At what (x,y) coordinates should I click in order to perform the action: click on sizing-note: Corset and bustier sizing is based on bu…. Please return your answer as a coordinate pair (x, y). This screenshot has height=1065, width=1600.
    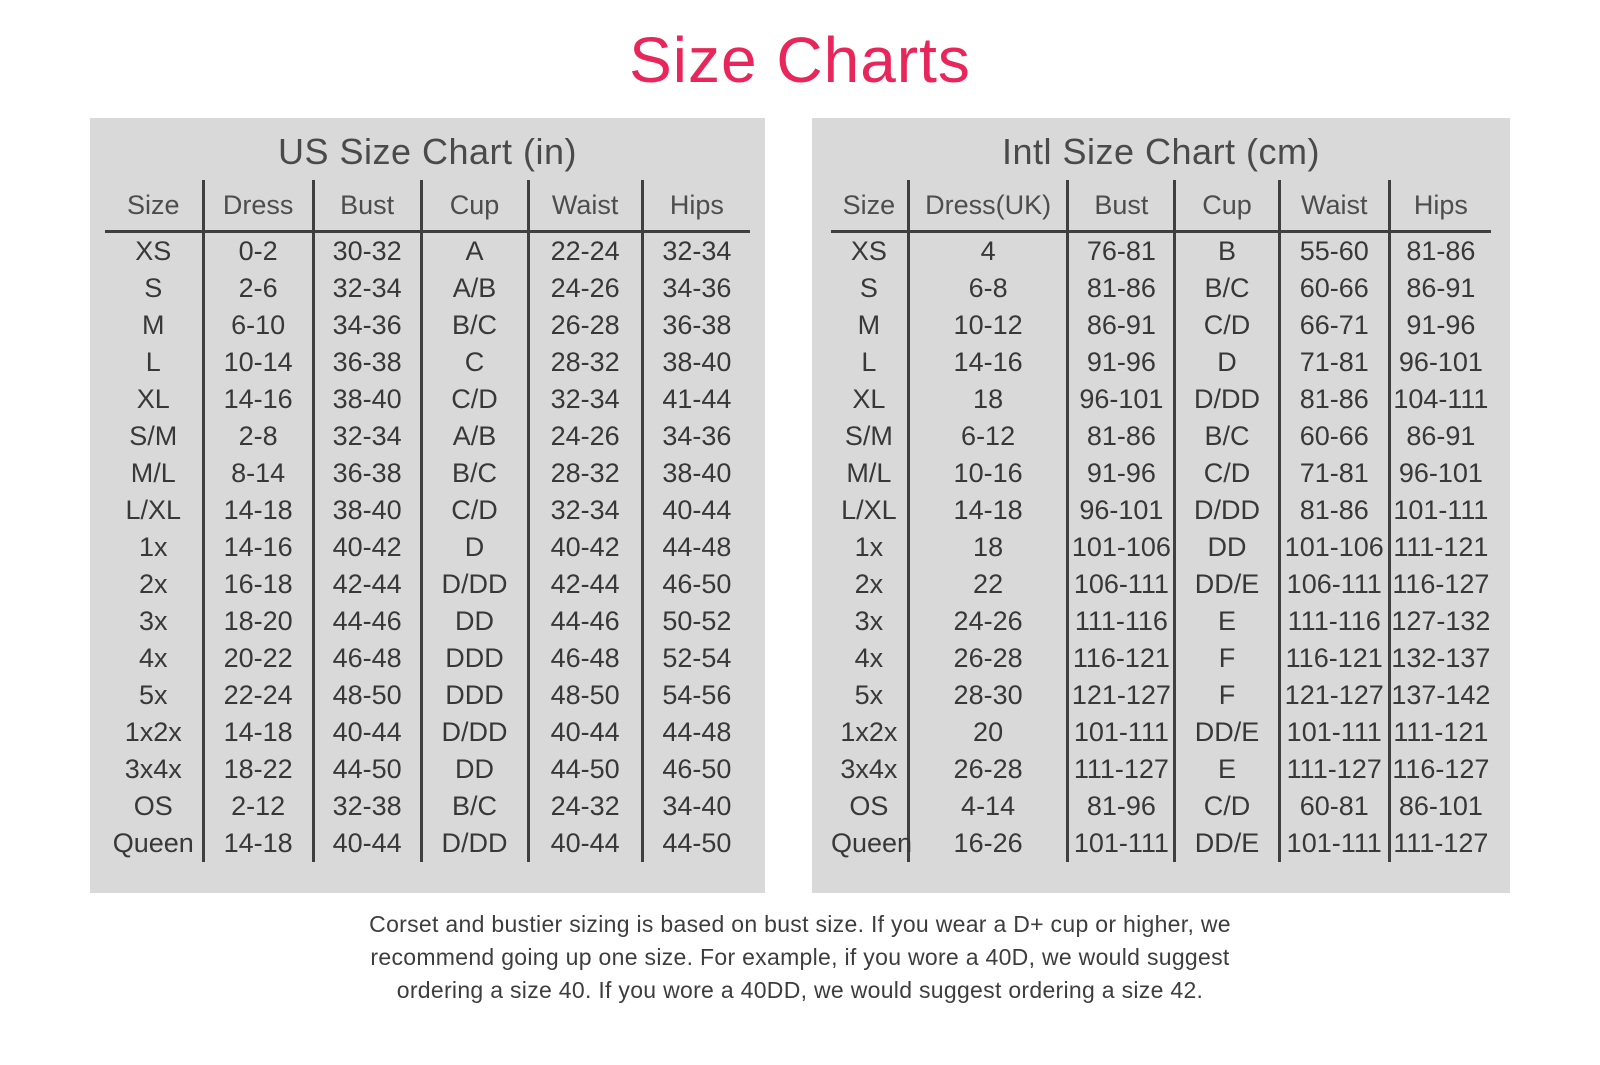
    Looking at the image, I should click on (800, 957).